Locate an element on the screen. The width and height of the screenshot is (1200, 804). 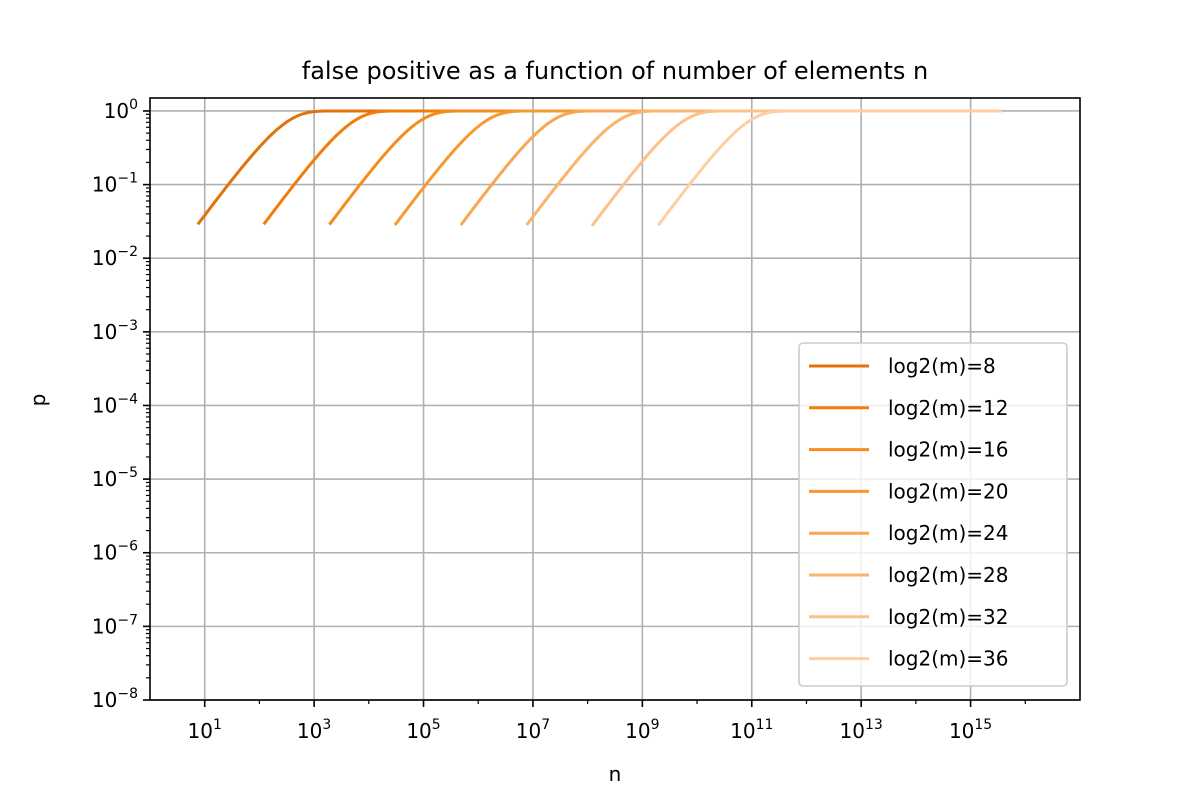
legend-label: log2(m)=32 is located at coordinates (948, 617).